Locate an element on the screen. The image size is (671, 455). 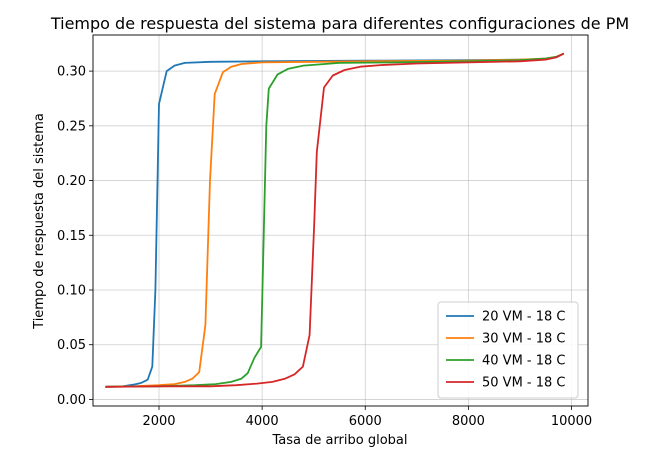
legend-entry: 20 VM - 18 C is located at coordinates (524, 317).